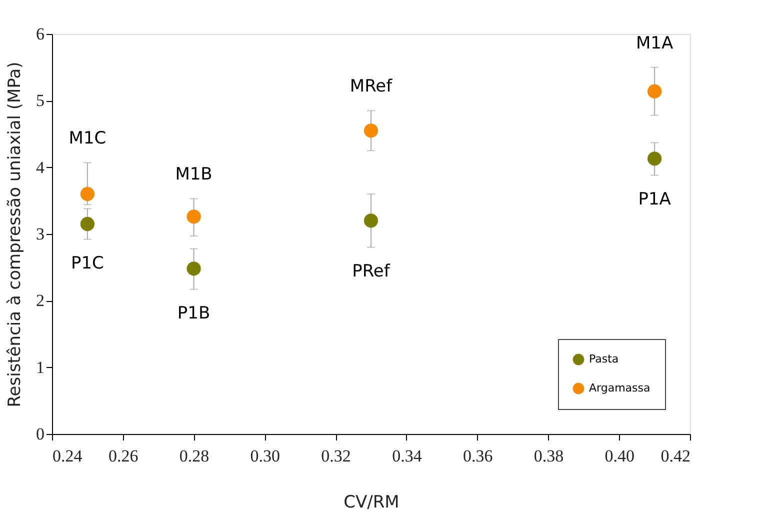 The image size is (761, 520). I want to click on legend-label: Pasta, so click(604, 359).